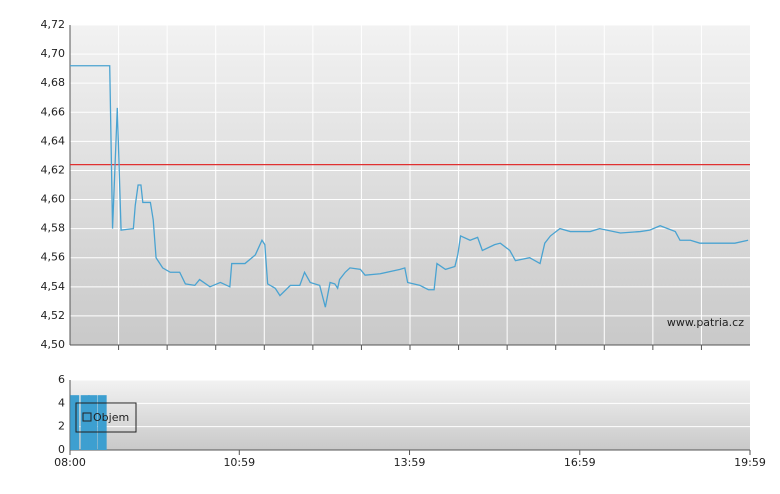  Describe the element at coordinates (53, 140) in the screenshot. I see `y-tick-label: 4,64` at that location.